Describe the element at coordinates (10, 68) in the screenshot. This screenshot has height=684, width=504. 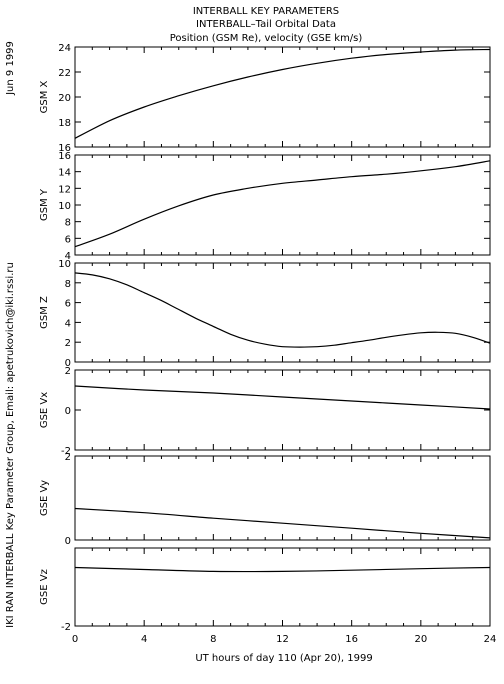
I see `date-stamp: Jun 9 1999` at that location.